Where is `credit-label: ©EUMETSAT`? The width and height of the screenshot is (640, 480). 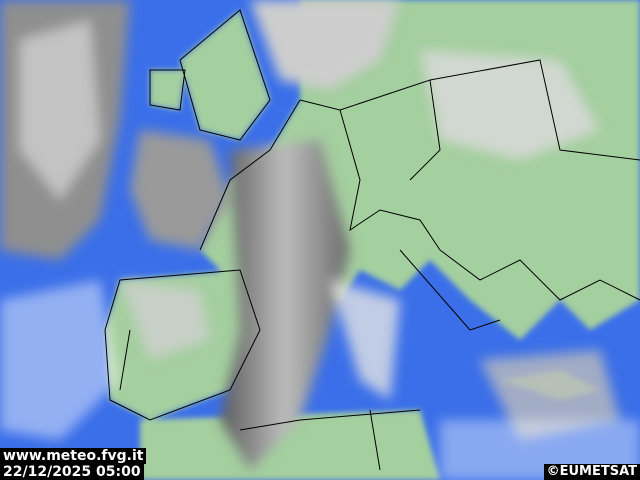
credit-label: ©EUMETSAT is located at coordinates (591, 472).